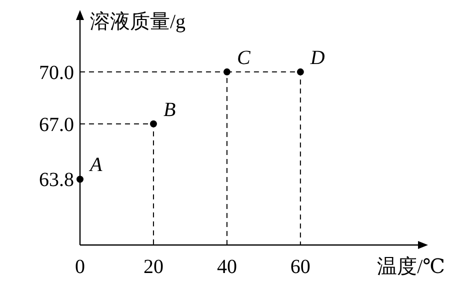 The width and height of the screenshot is (451, 299). I want to click on x-tick-label: 0, so click(80, 267).